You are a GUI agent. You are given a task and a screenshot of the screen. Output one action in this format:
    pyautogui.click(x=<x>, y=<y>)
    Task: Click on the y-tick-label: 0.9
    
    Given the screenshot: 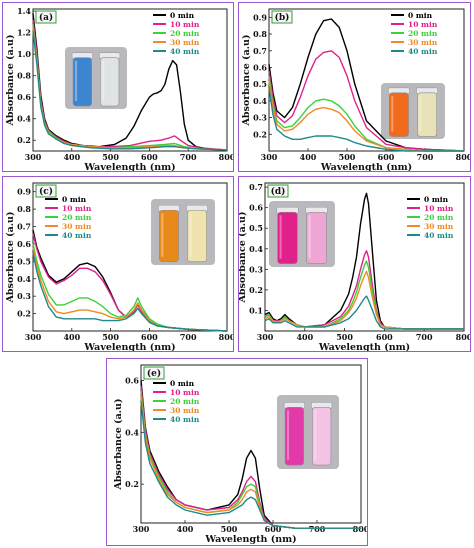 What is the action you would take?
    pyautogui.click(x=24, y=192)
    